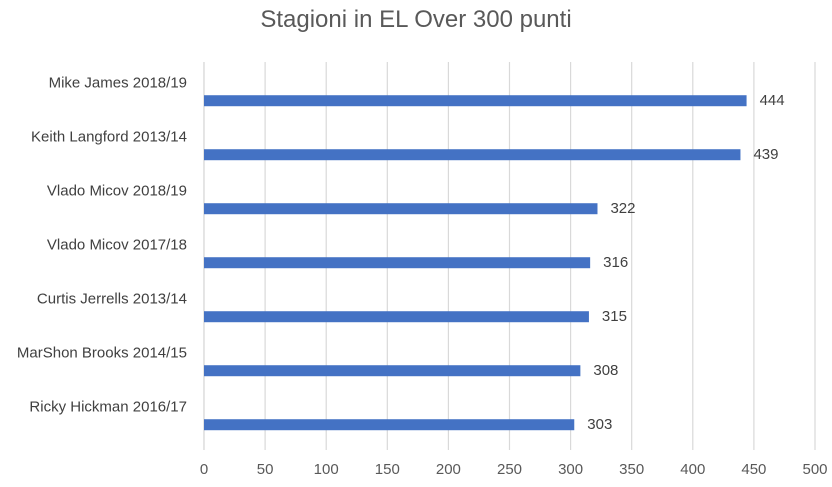  What do you see at coordinates (599, 424) in the screenshot?
I see `data-label: 303` at bounding box center [599, 424].